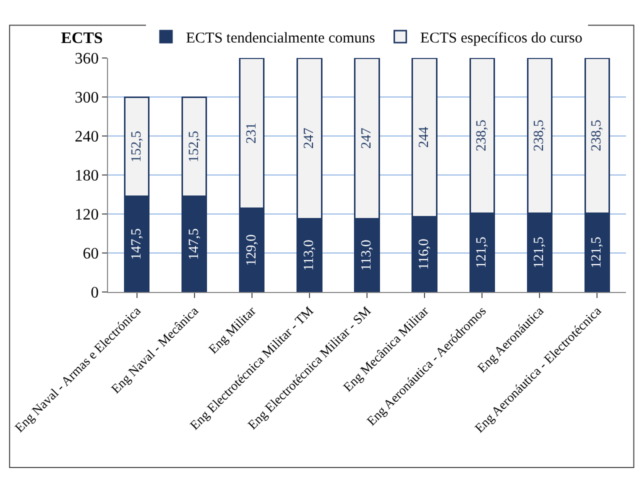 The width and height of the screenshot is (638, 500). What do you see at coordinates (252, 133) in the screenshot?
I see `data-label: 231` at bounding box center [252, 133].